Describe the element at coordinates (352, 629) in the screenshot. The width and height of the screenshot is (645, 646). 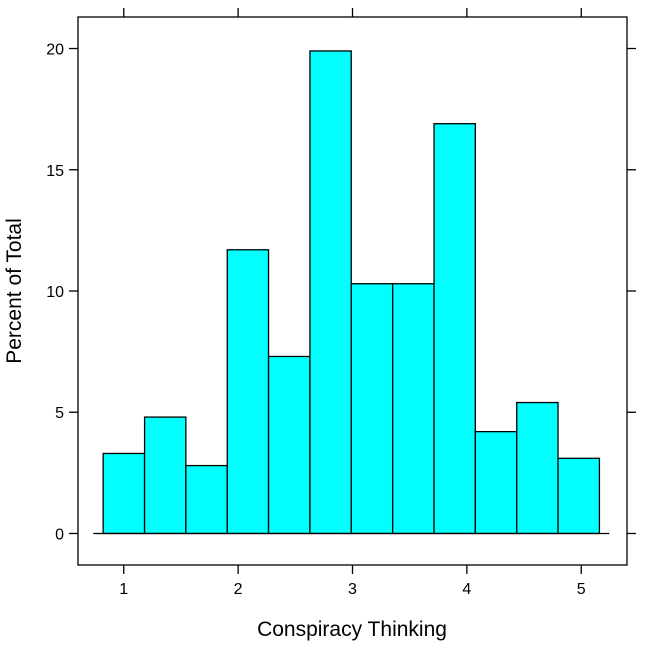
I see `x-axis-title: Conspiracy Thinking` at that location.